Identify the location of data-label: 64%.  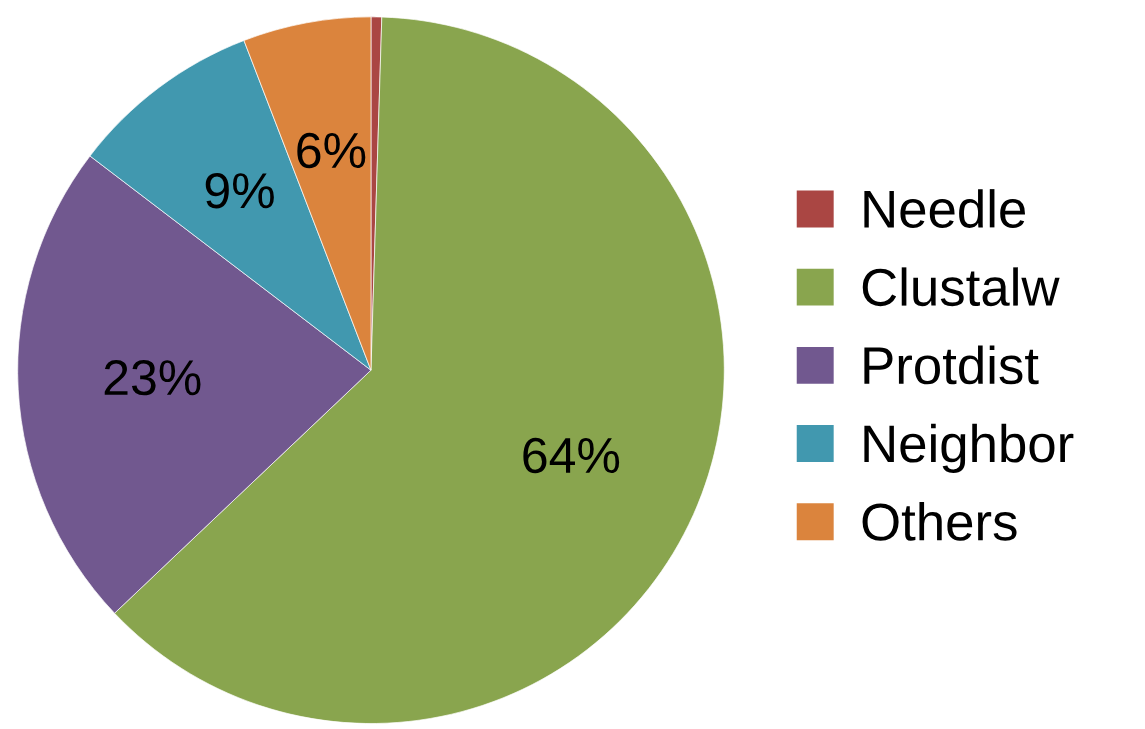
(571, 455).